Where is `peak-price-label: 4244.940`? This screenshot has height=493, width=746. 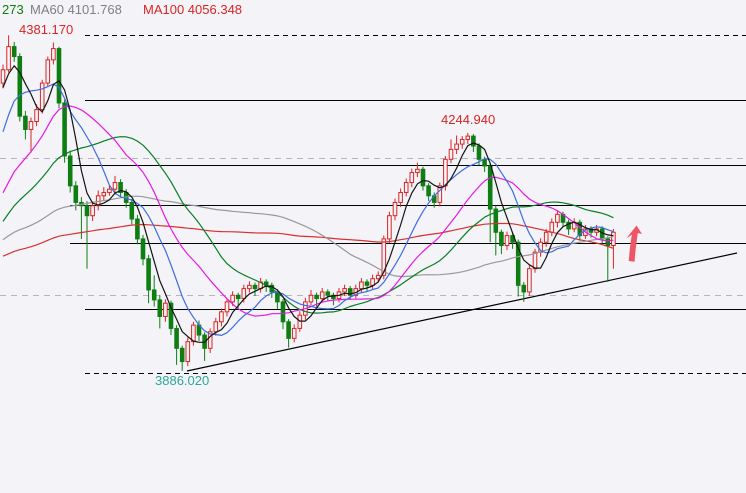
peak-price-label: 4244.940 is located at coordinates (468, 119).